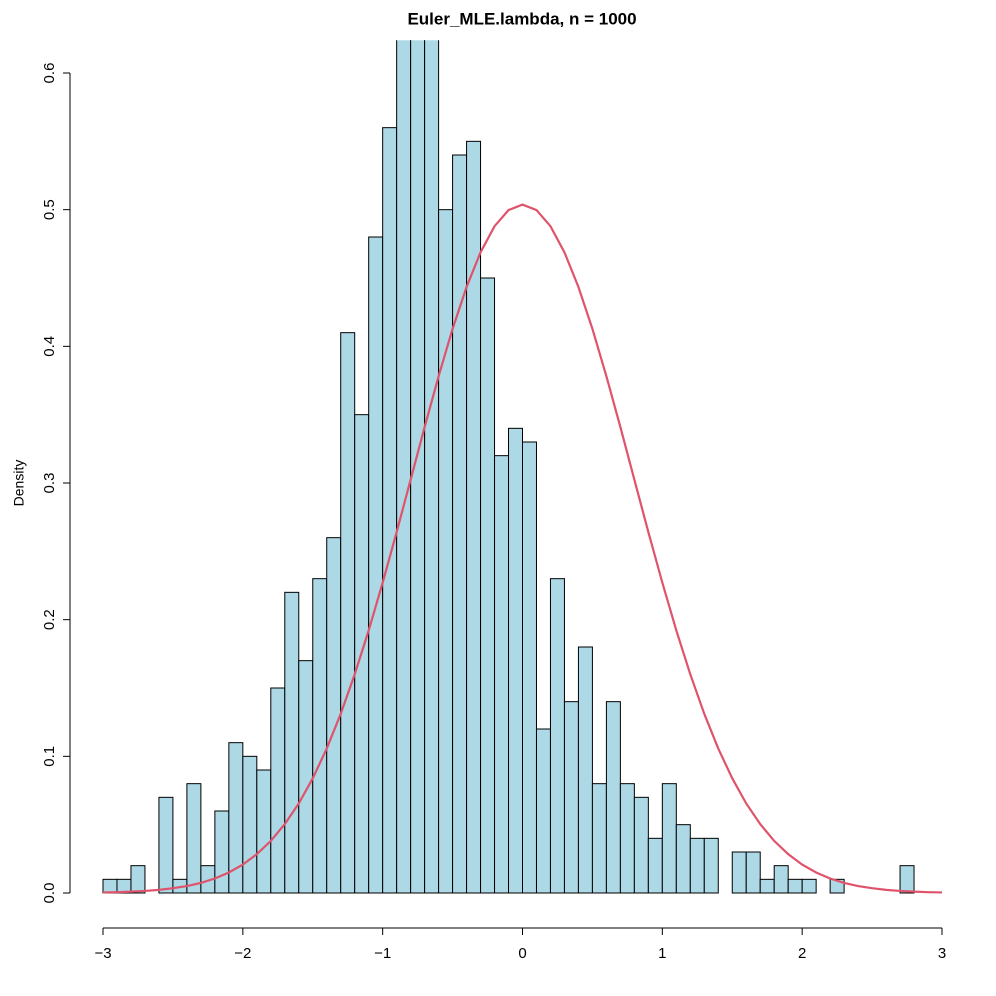 Image resolution: width=996 pixels, height=996 pixels. Describe the element at coordinates (242, 953) in the screenshot. I see `x-tick-label: −2` at that location.